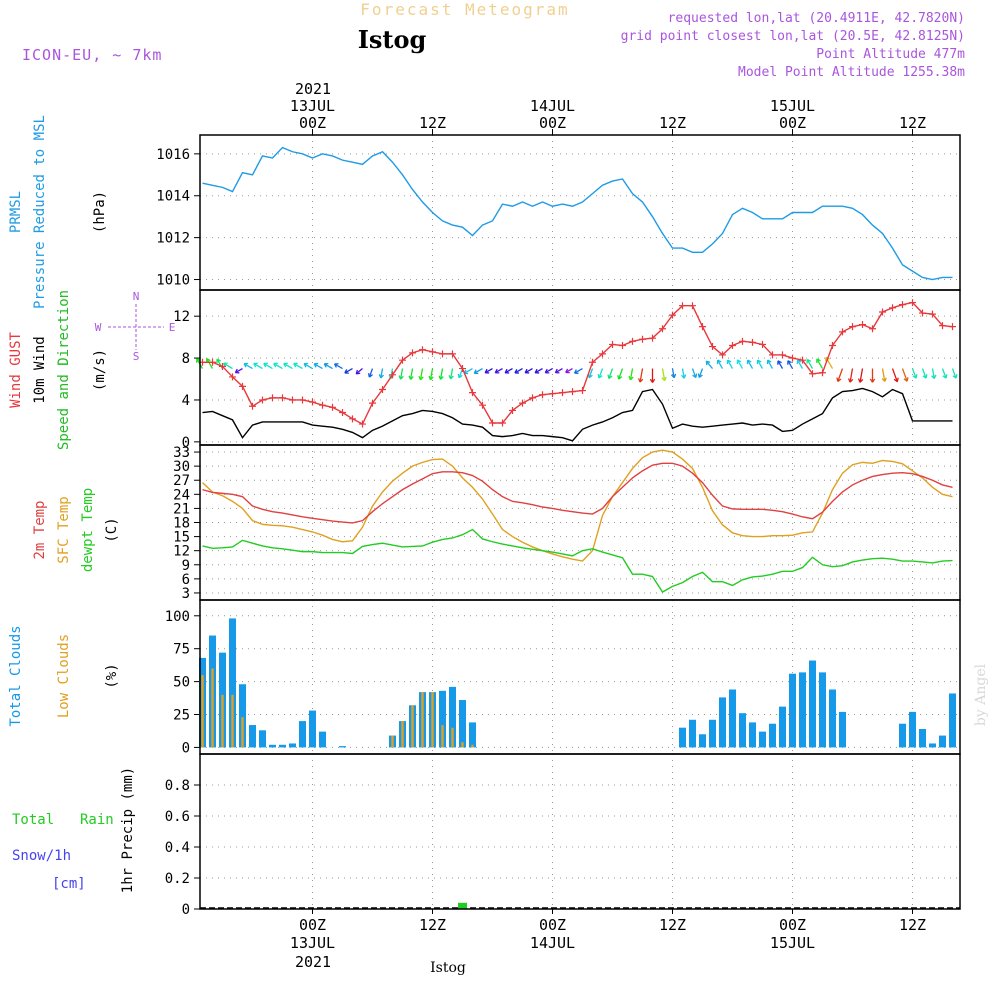  What do you see at coordinates (313, 962) in the screenshot?
I see `bottom-year: 2021` at bounding box center [313, 962].